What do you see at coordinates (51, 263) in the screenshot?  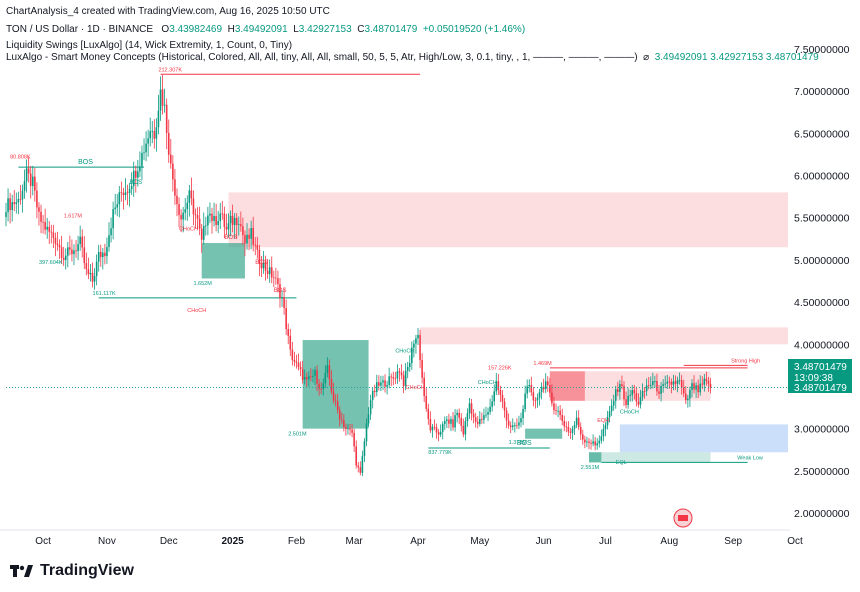 I see `annotation-2: 397.604K` at bounding box center [51, 263].